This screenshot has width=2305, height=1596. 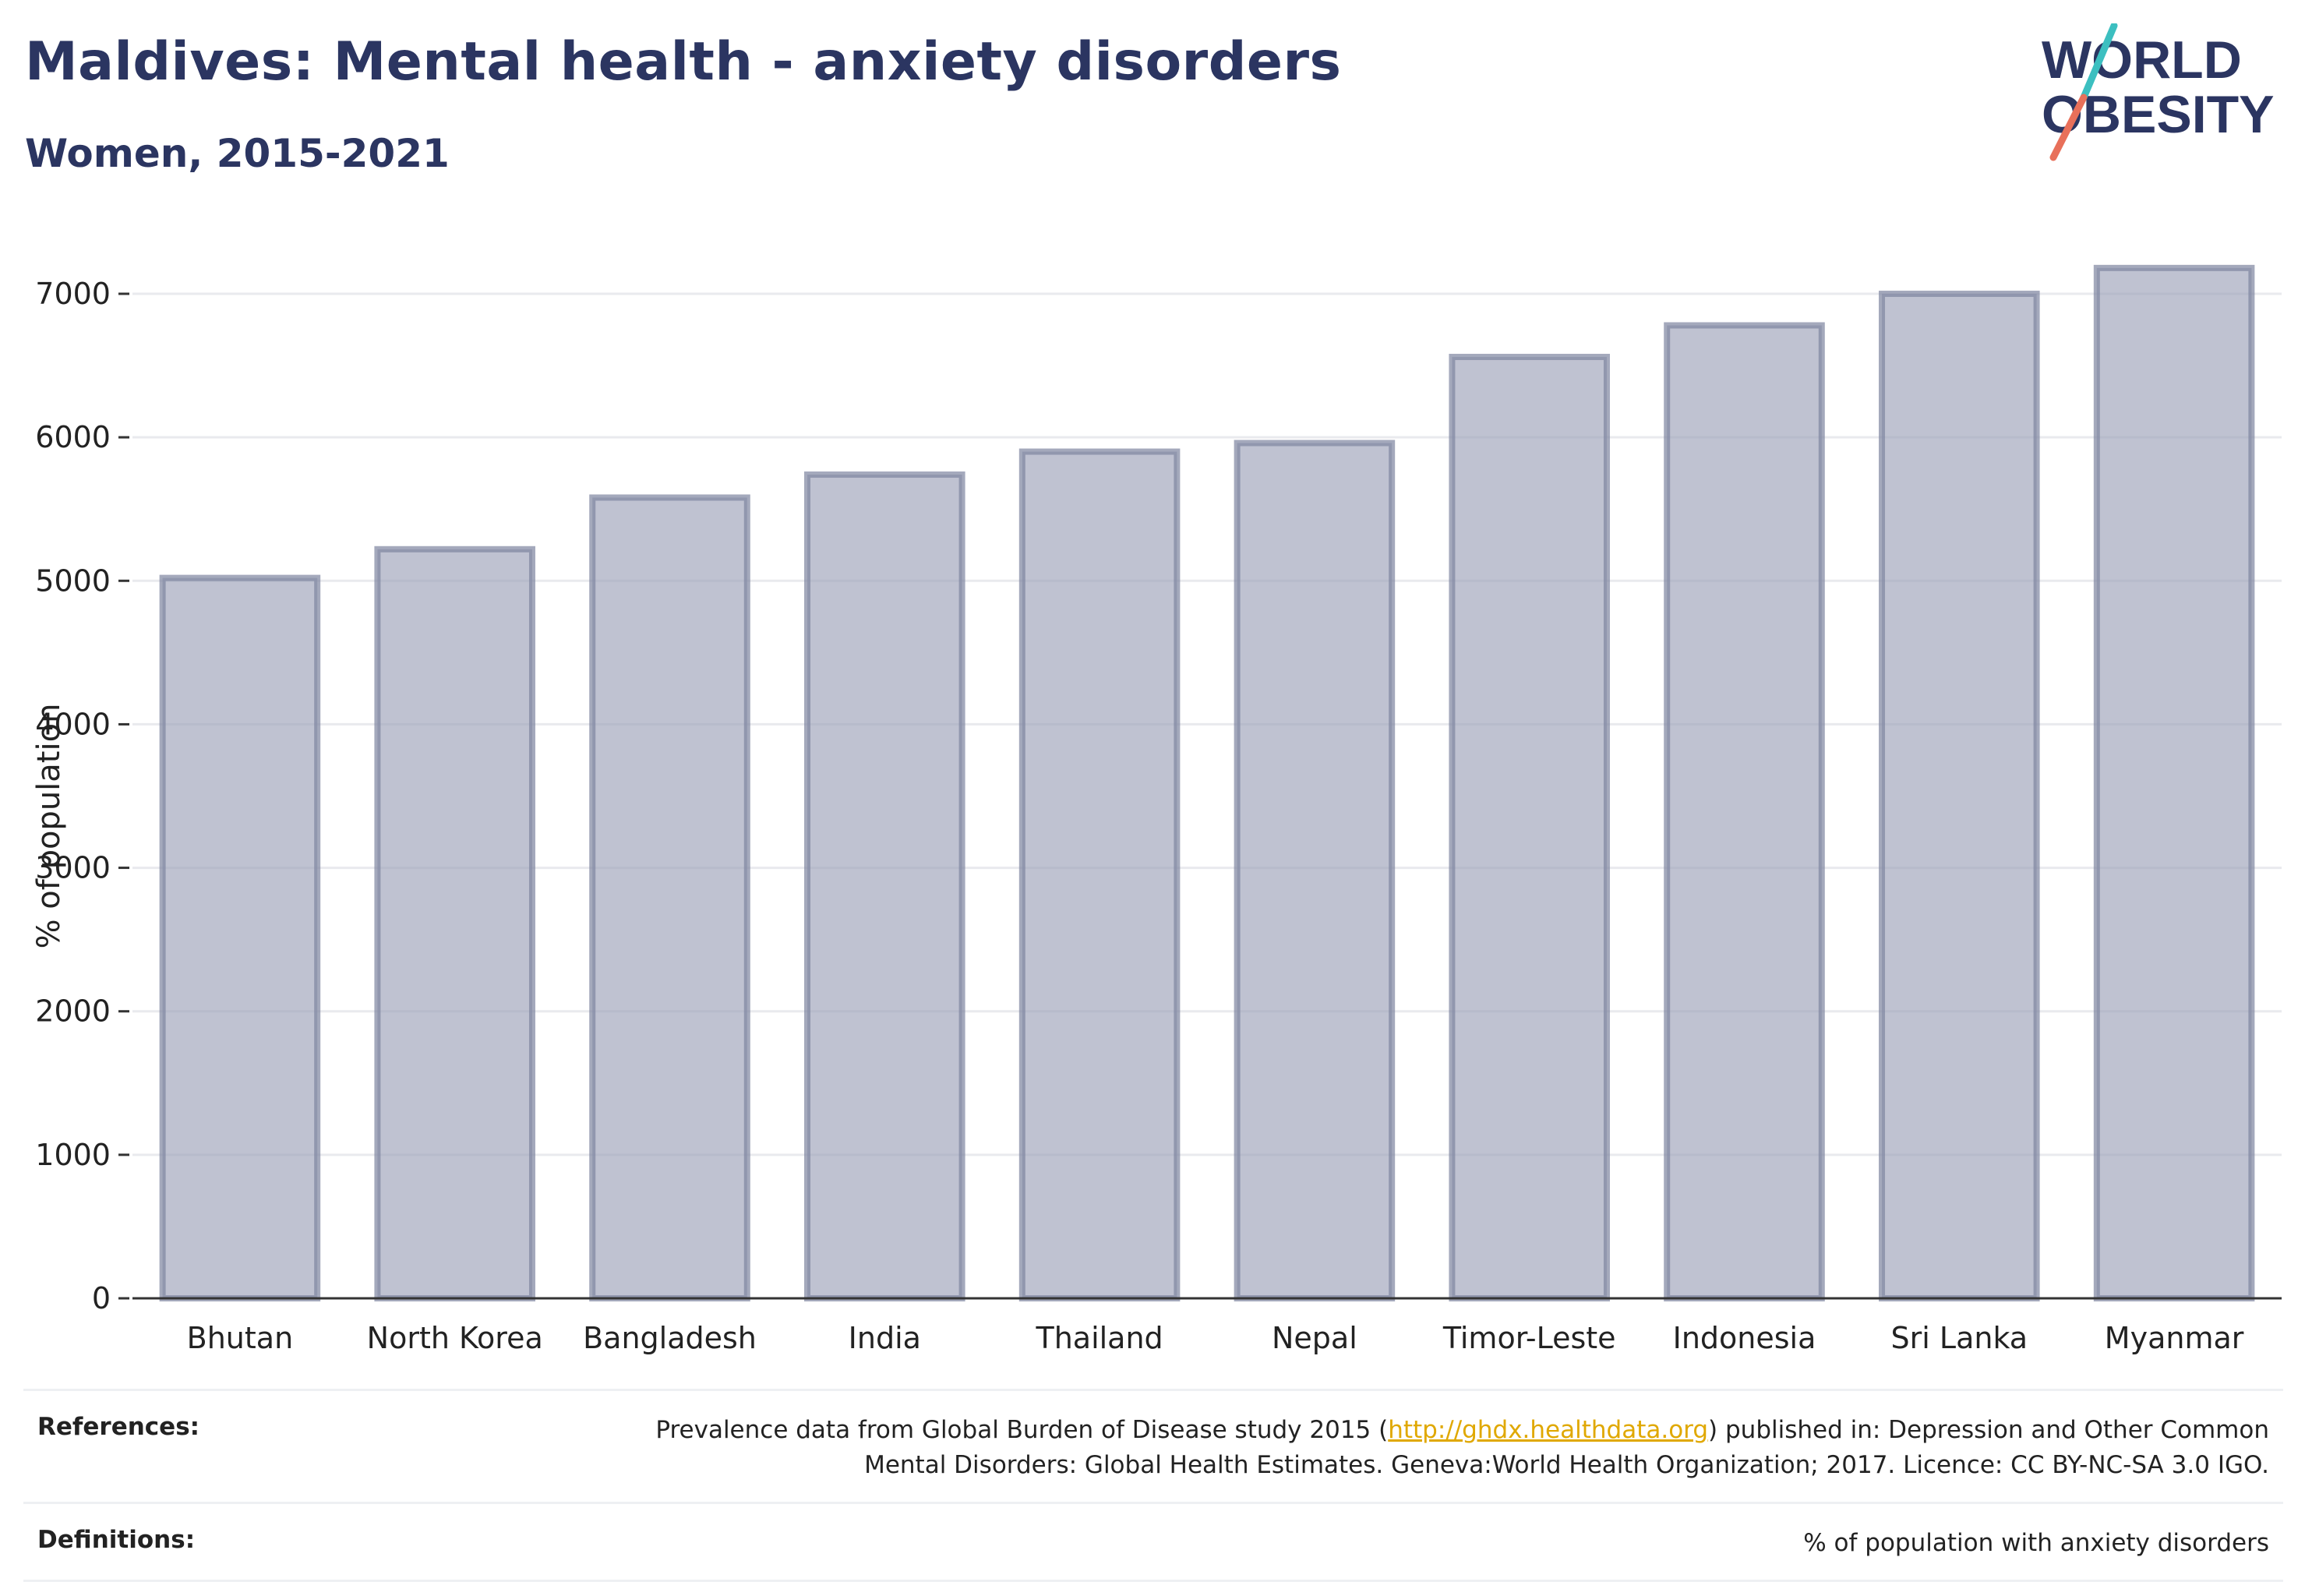 What do you see at coordinates (73, 580) in the screenshot?
I see `y-tick-label: 5000` at bounding box center [73, 580].